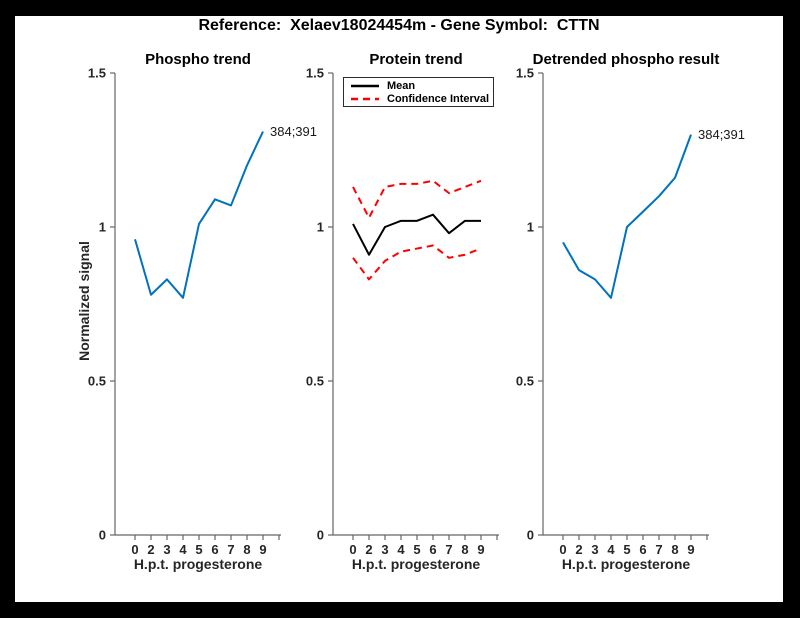 The width and height of the screenshot is (800, 618). What do you see at coordinates (365, 85) in the screenshot?
I see `legend-mean-line-sample` at bounding box center [365, 85].